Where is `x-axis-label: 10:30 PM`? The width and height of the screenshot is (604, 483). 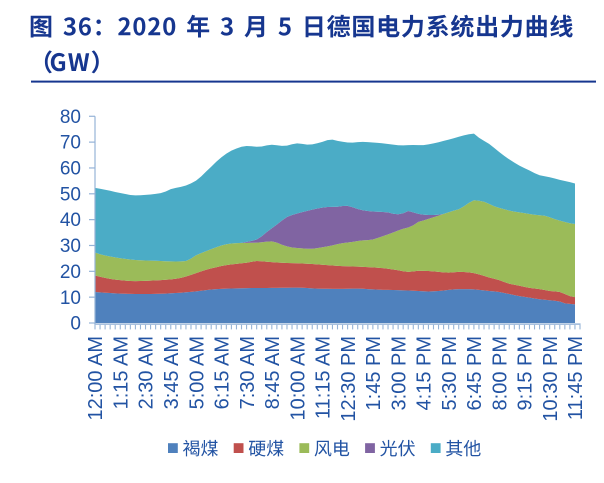
x-axis-label: 10:30 PM is located at coordinates (551, 379).